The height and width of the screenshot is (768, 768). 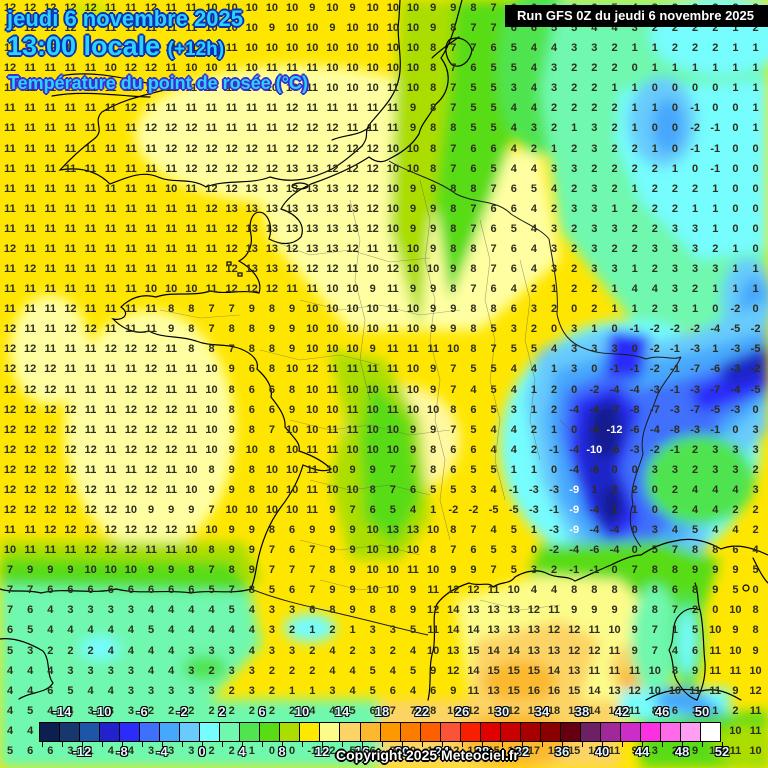 I want to click on scale-label: 52, so click(x=722, y=751).